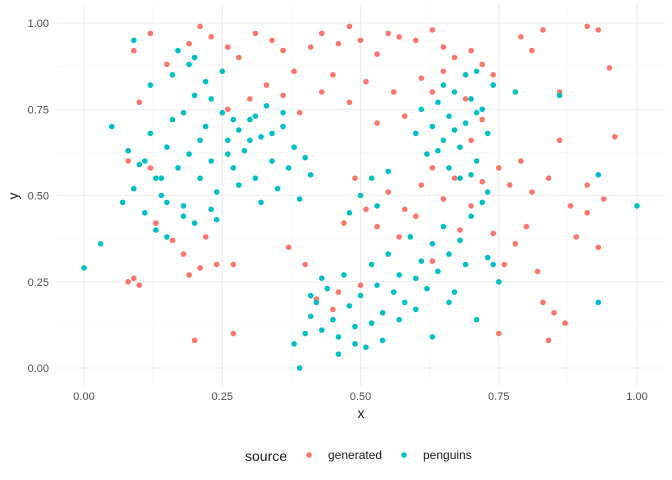  Describe the element at coordinates (447, 455) in the screenshot. I see `legend-label-penguins: penguins` at that location.